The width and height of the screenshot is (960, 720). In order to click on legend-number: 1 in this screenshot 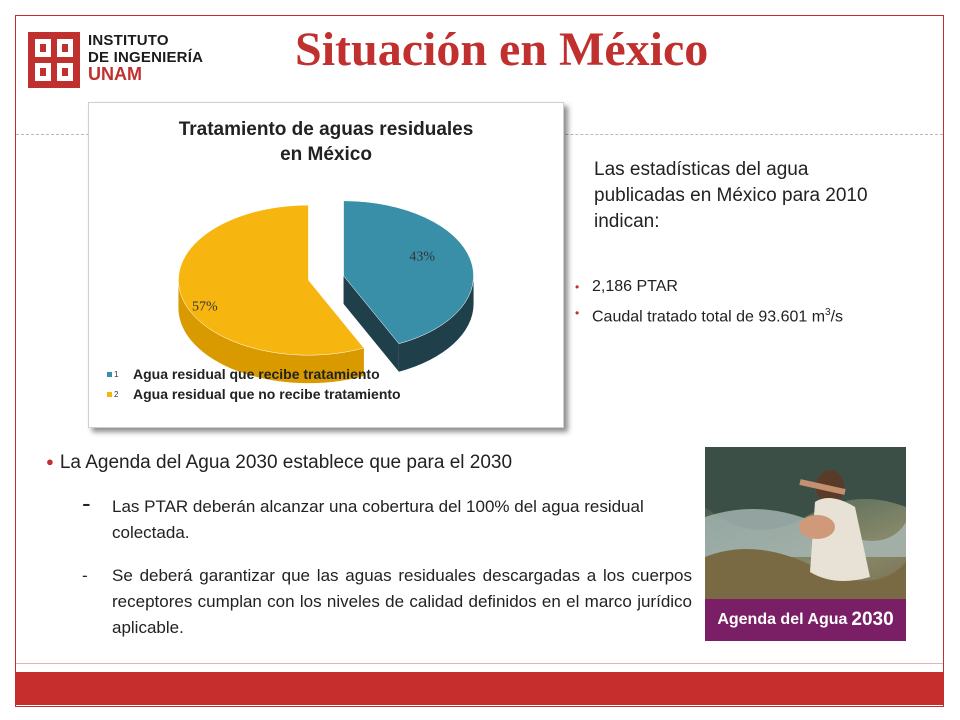, I will do `click(116, 374)`.